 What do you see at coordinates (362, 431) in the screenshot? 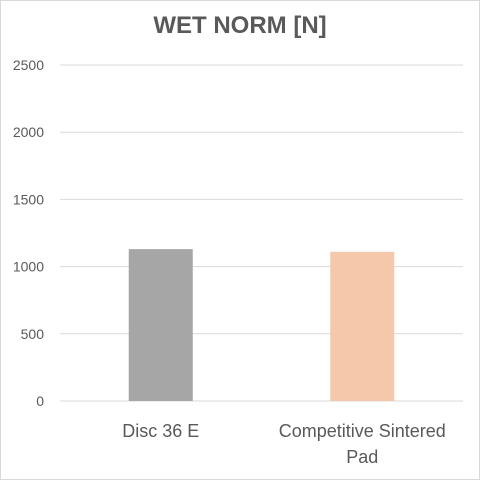
I see `x-category-label: Competitive Sintered` at bounding box center [362, 431].